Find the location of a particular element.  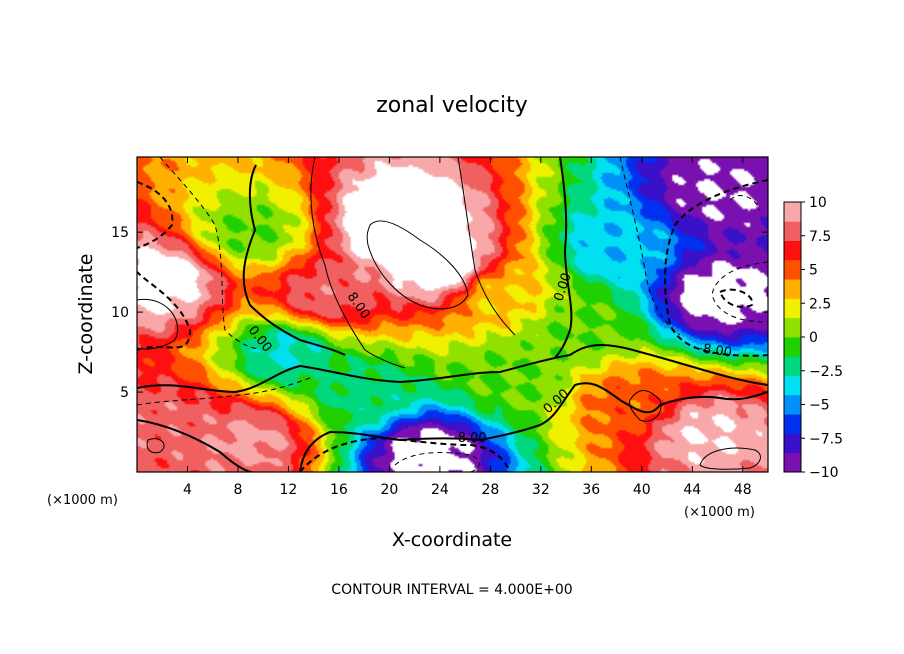

colorbar-tick-label: 2.5 is located at coordinates (820, 304).